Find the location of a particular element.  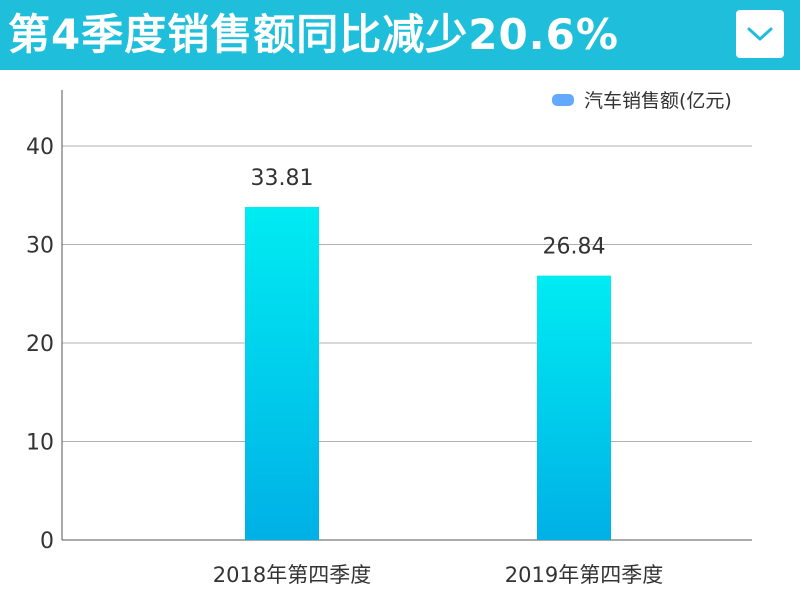

y-tick-label: 30 is located at coordinates (40, 246).